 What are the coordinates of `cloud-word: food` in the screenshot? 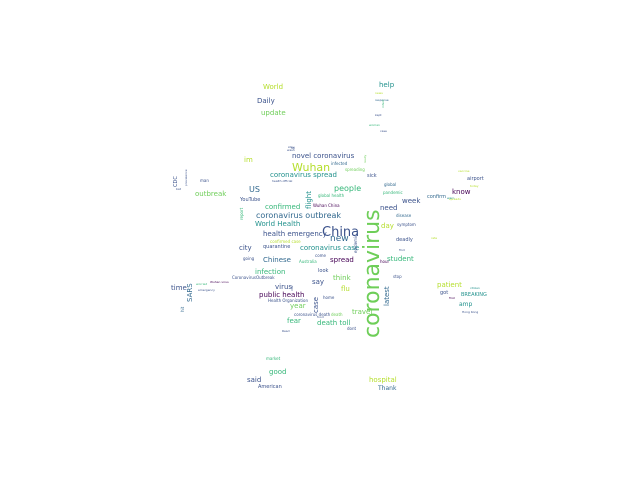 It's located at (320, 317).